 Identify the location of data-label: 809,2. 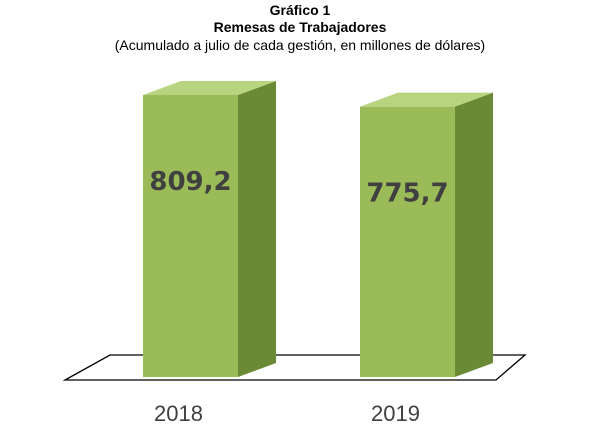
(190, 182).